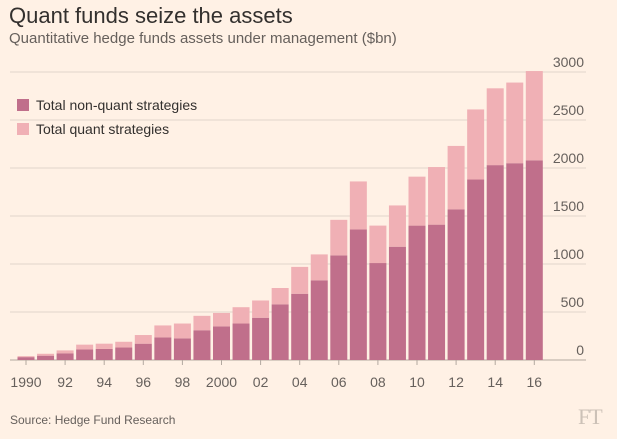 The image size is (617, 439). Describe the element at coordinates (104, 382) in the screenshot. I see `x-tick-label: 94` at that location.